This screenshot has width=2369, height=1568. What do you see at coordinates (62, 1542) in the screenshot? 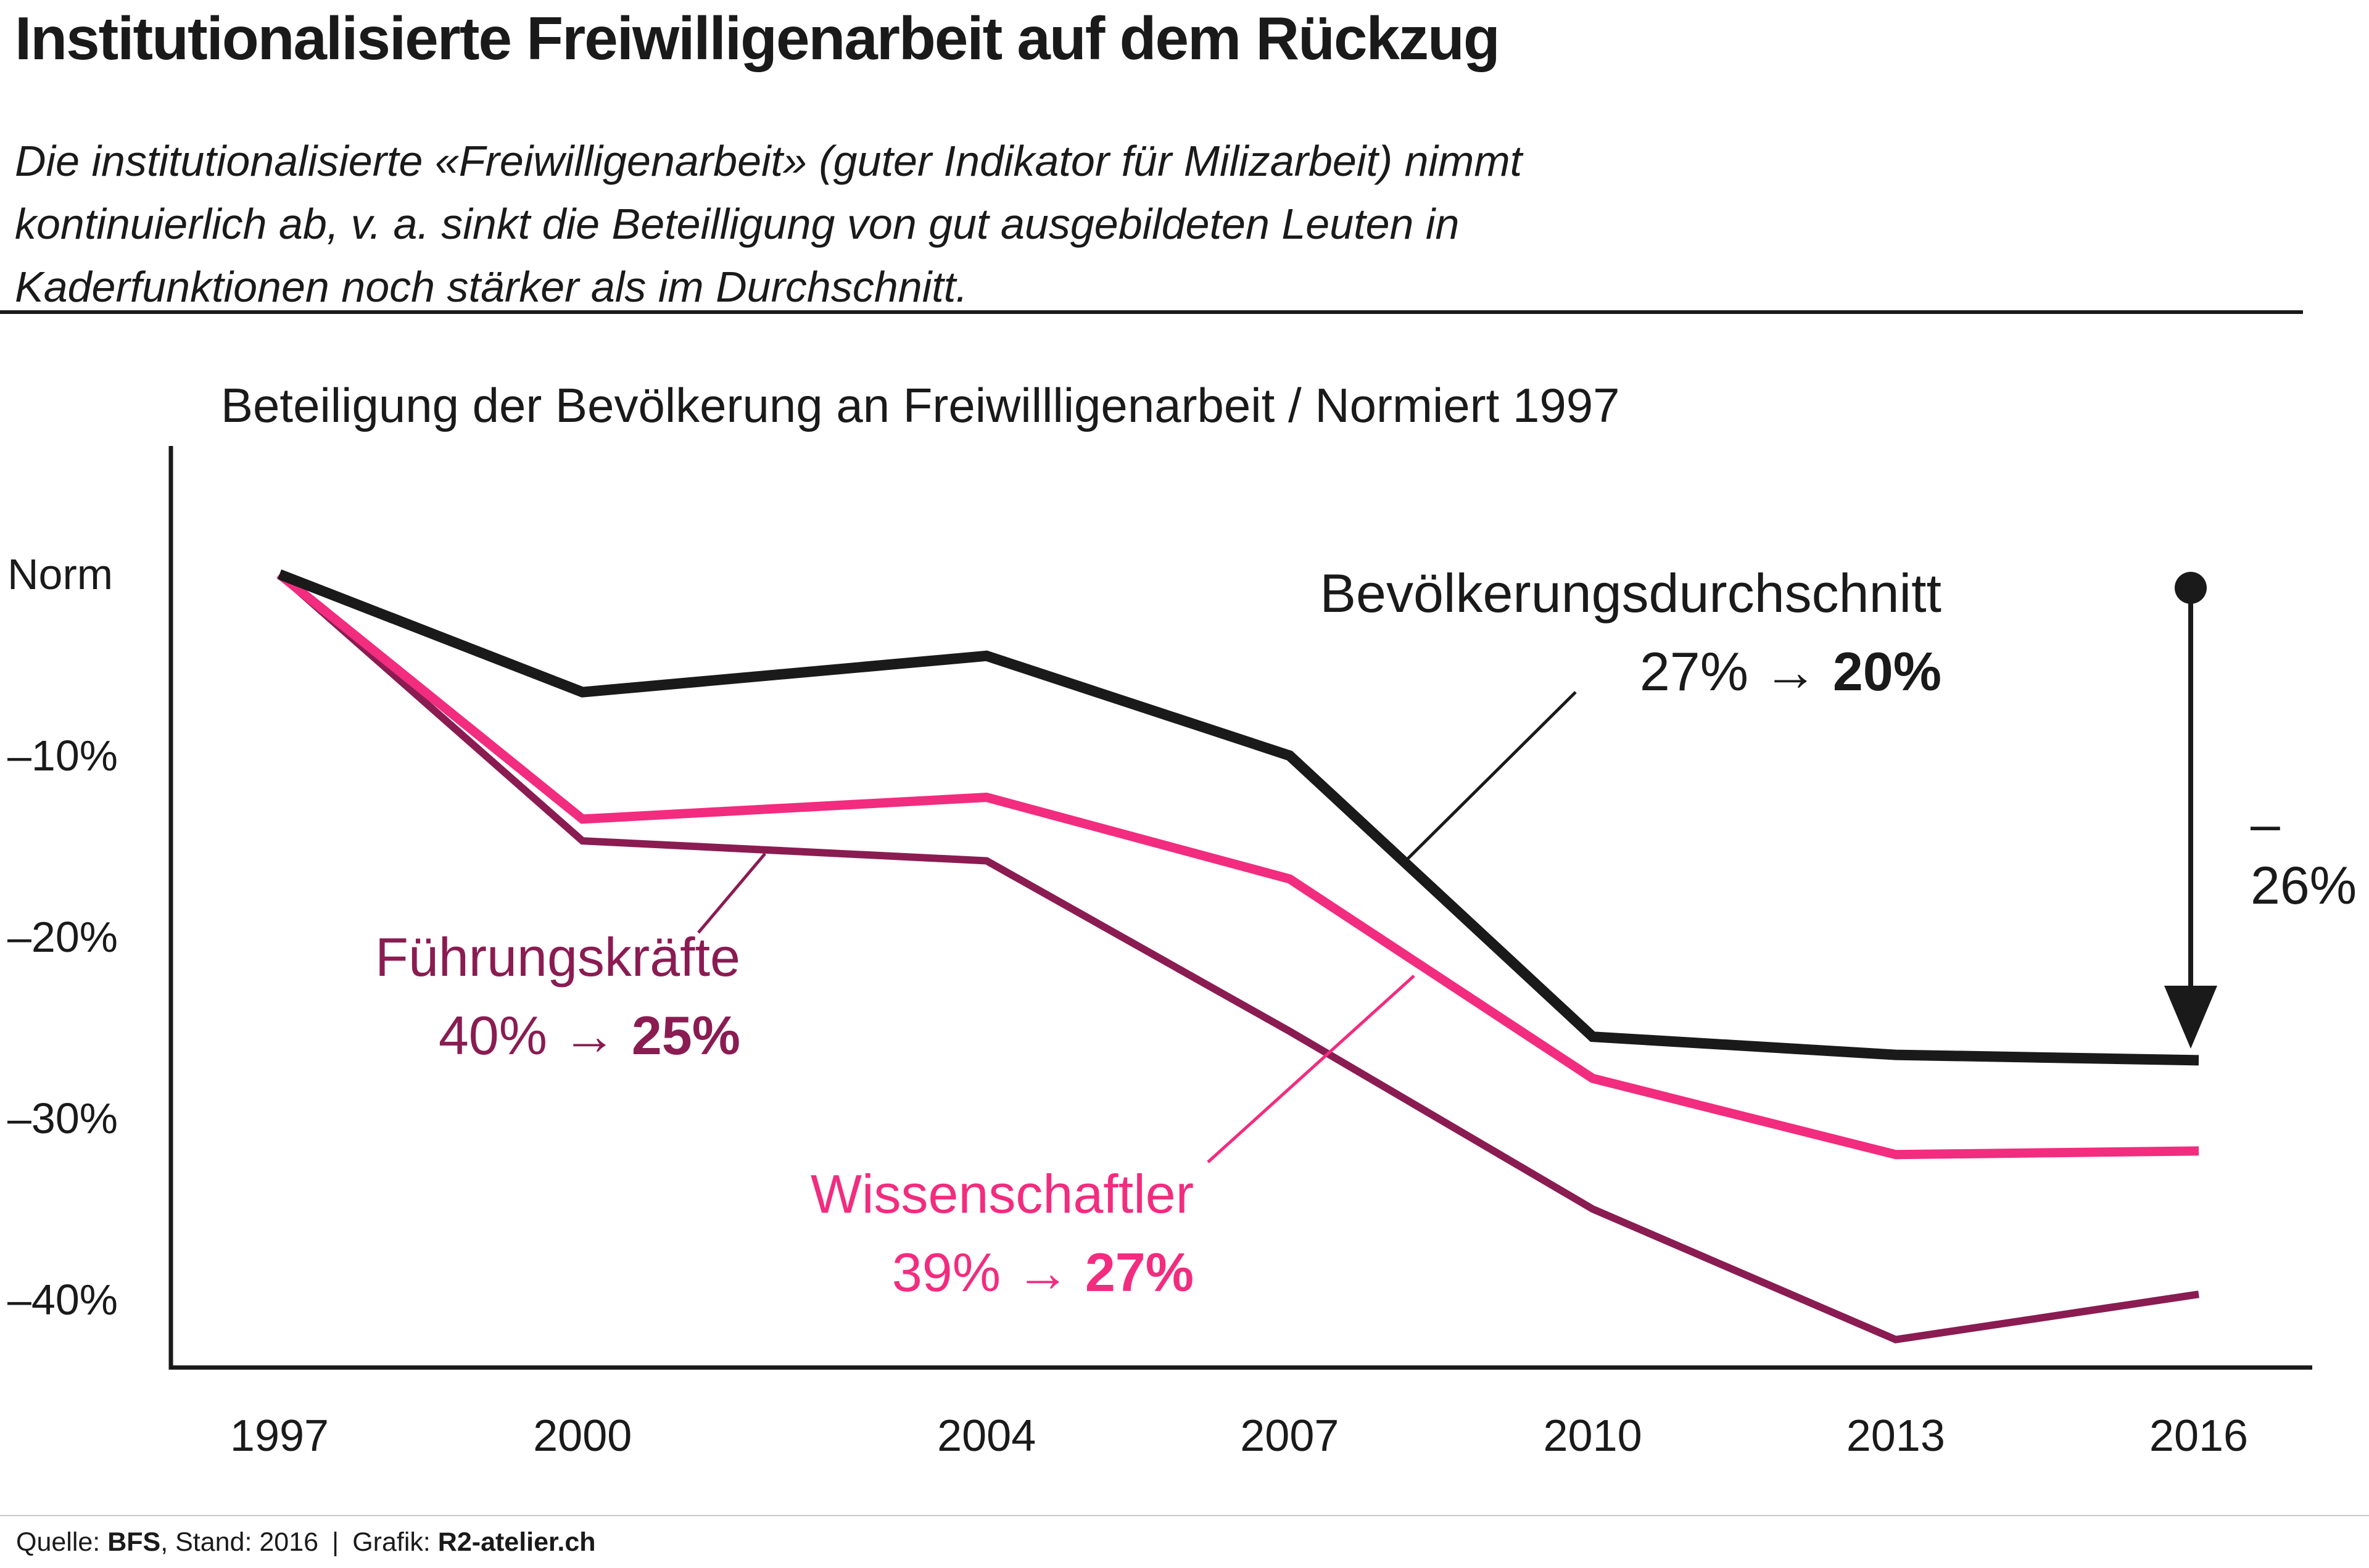
I see `footer-source-prefix: Quelle:` at bounding box center [62, 1542].